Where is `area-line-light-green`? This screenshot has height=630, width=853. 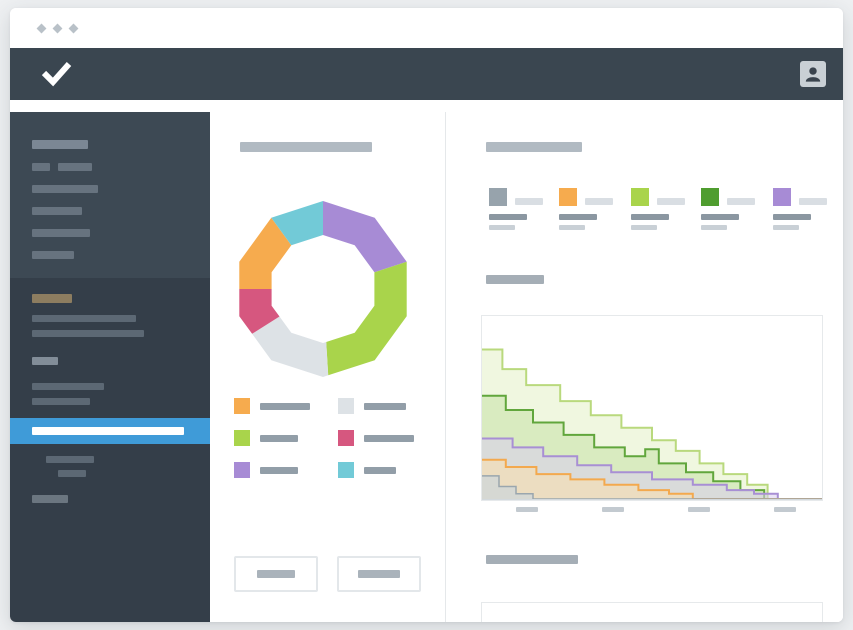 area-line-light-green is located at coordinates (652, 424).